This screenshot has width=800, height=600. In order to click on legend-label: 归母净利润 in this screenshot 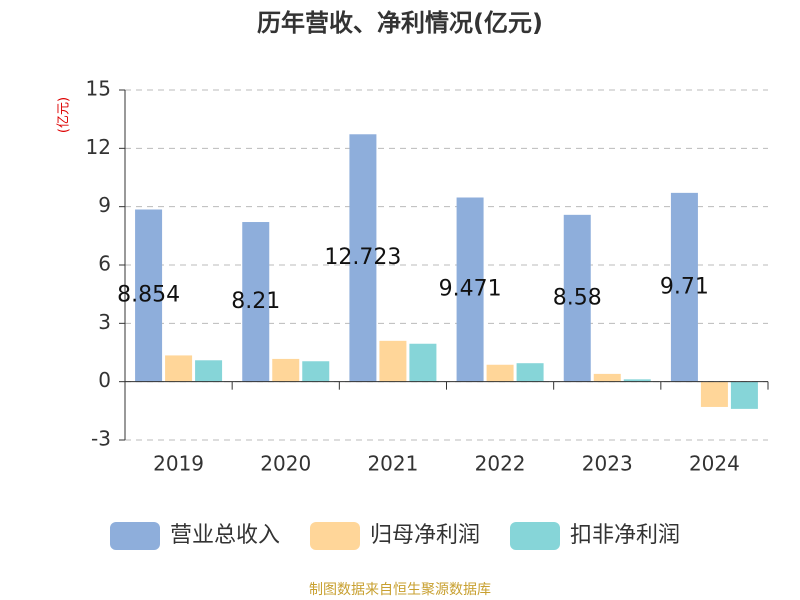, I will do `click(425, 535)`.